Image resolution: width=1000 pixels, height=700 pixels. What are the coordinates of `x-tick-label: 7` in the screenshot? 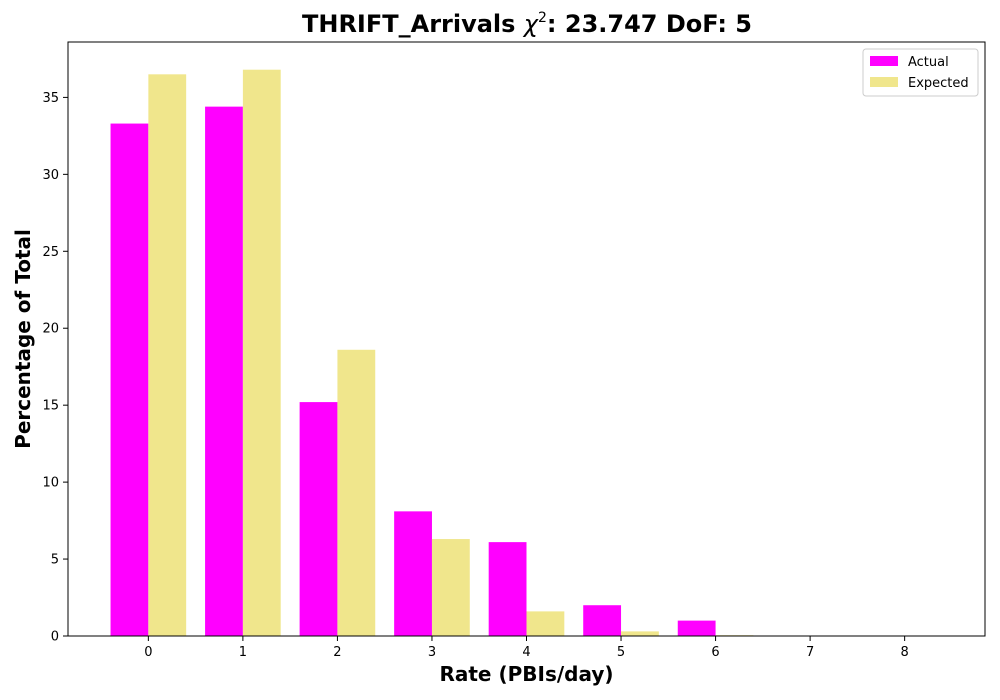 It's located at (810, 652).